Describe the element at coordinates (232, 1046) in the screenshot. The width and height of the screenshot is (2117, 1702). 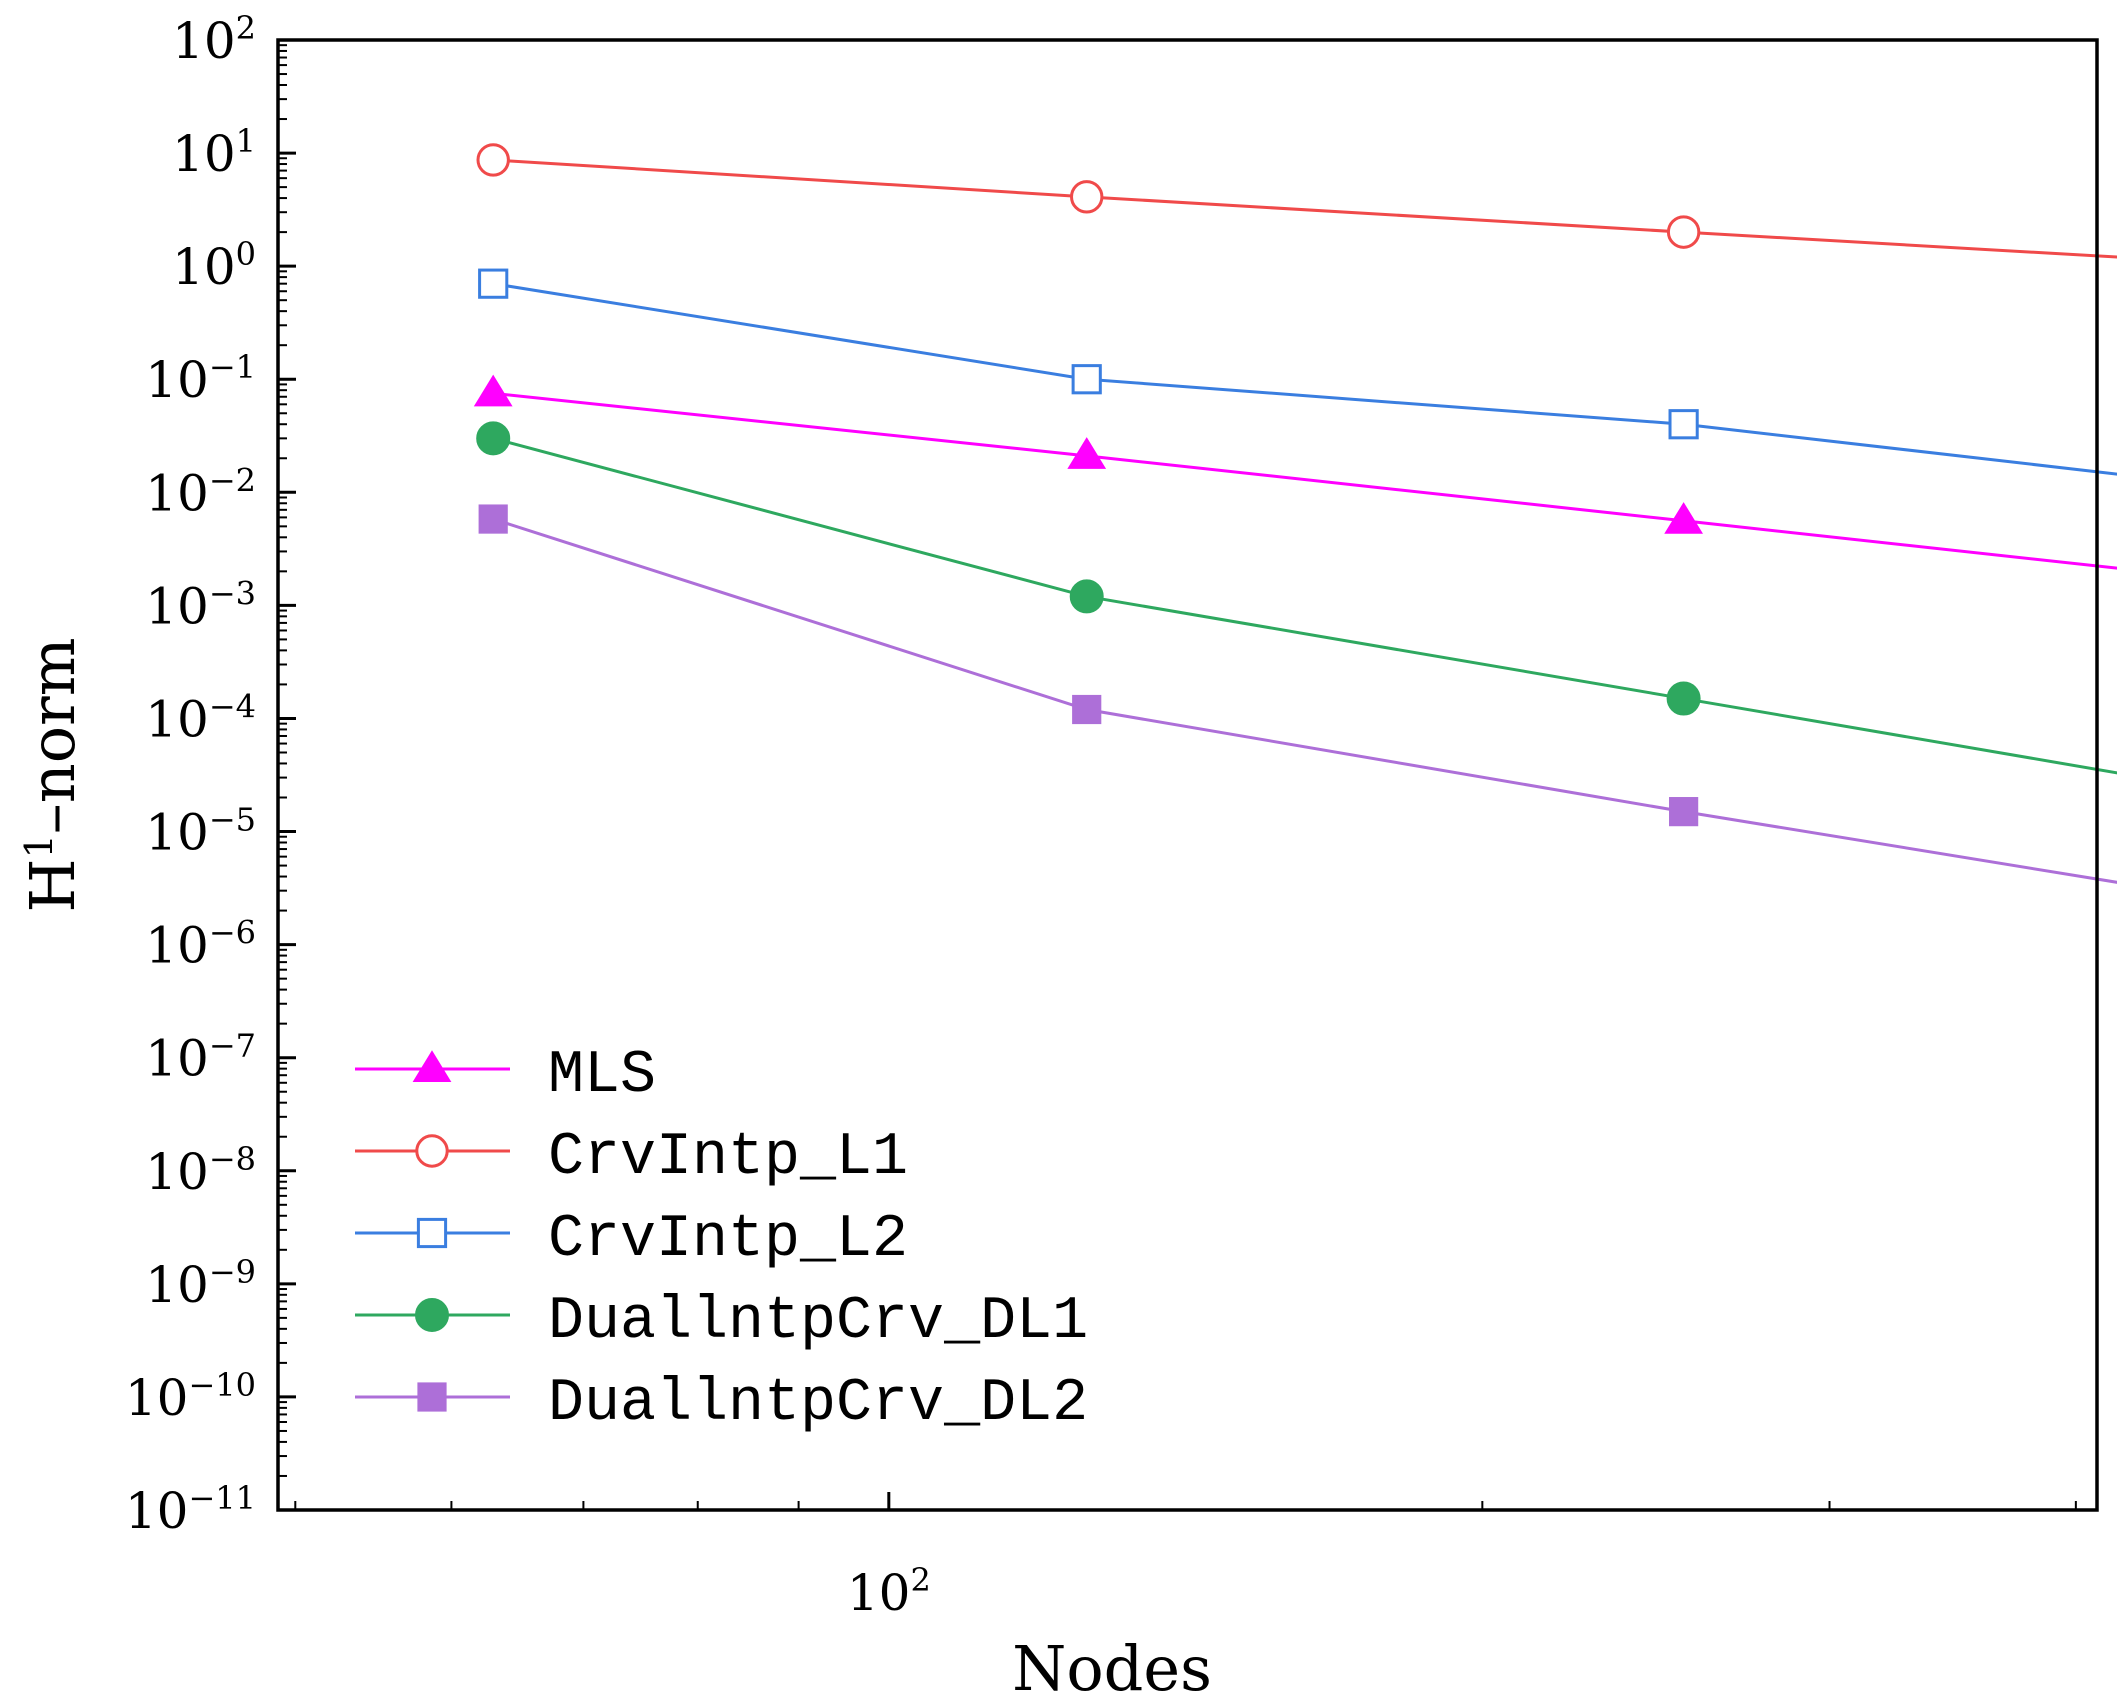
I see `y-tick-sup: −7` at that location.